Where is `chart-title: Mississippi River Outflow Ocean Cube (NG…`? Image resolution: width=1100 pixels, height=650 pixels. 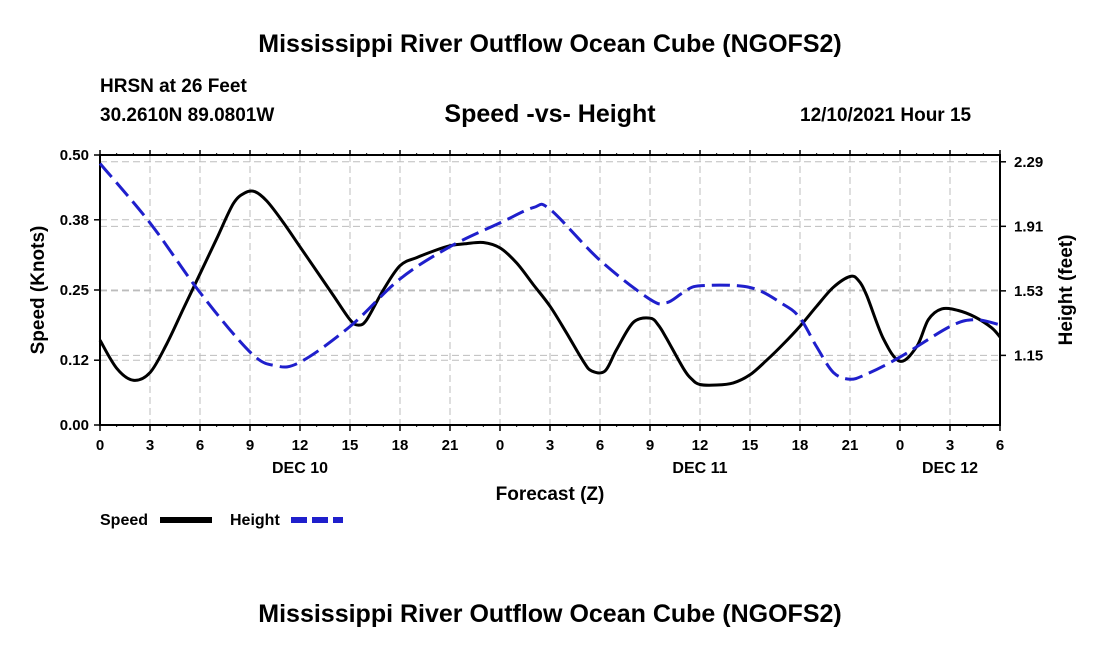 chart-title: Mississippi River Outflow Ocean Cube (NG… is located at coordinates (550, 44).